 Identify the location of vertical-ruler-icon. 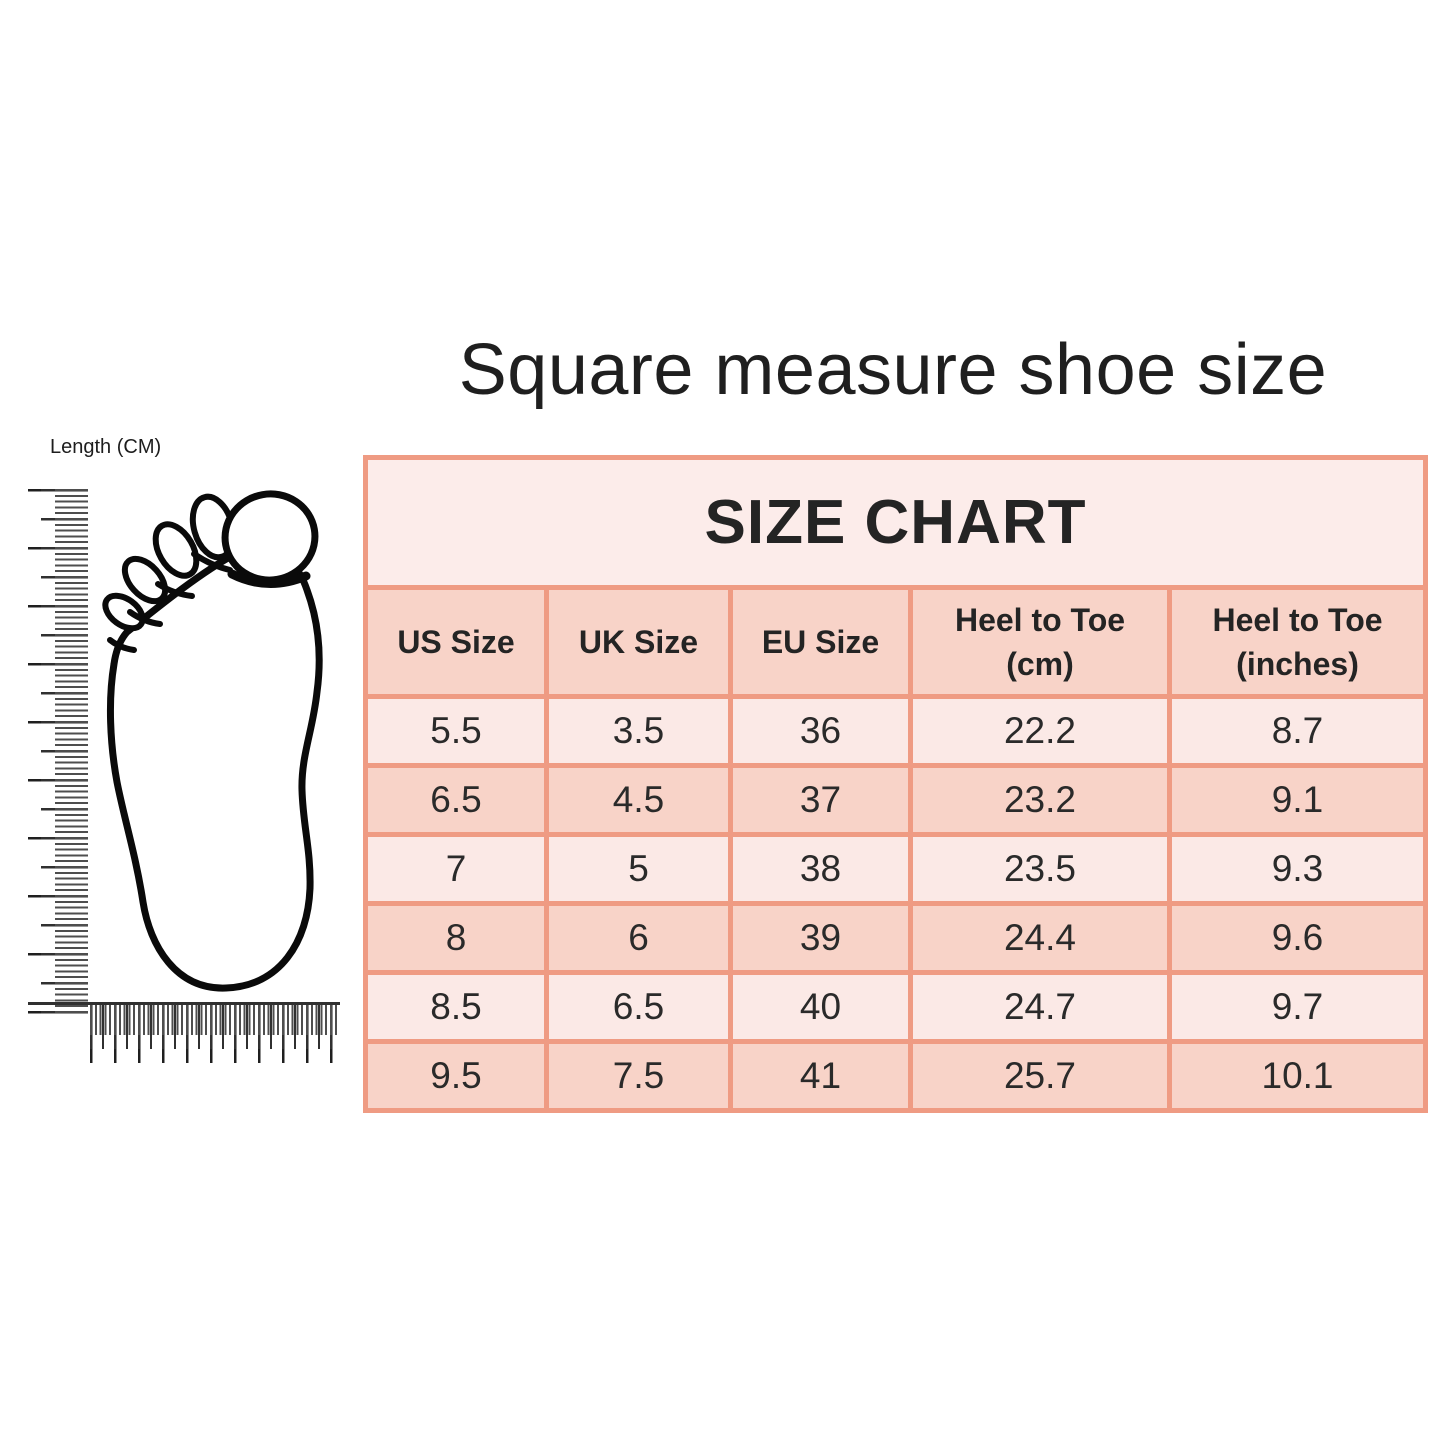
(58, 752).